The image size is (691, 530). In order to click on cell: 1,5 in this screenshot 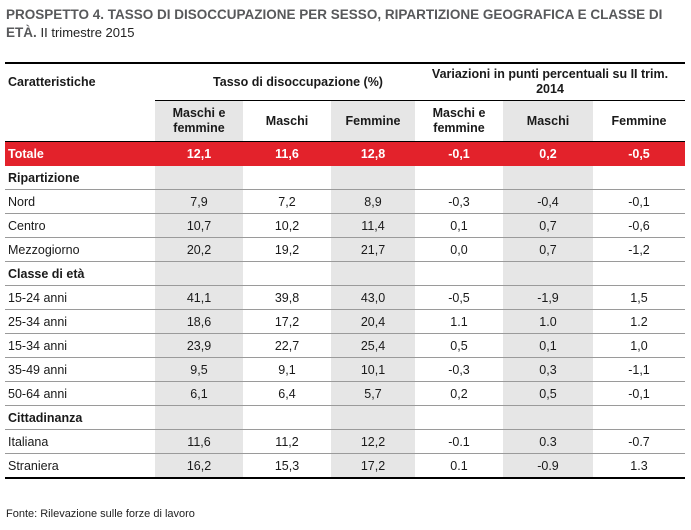, I will do `click(639, 297)`.